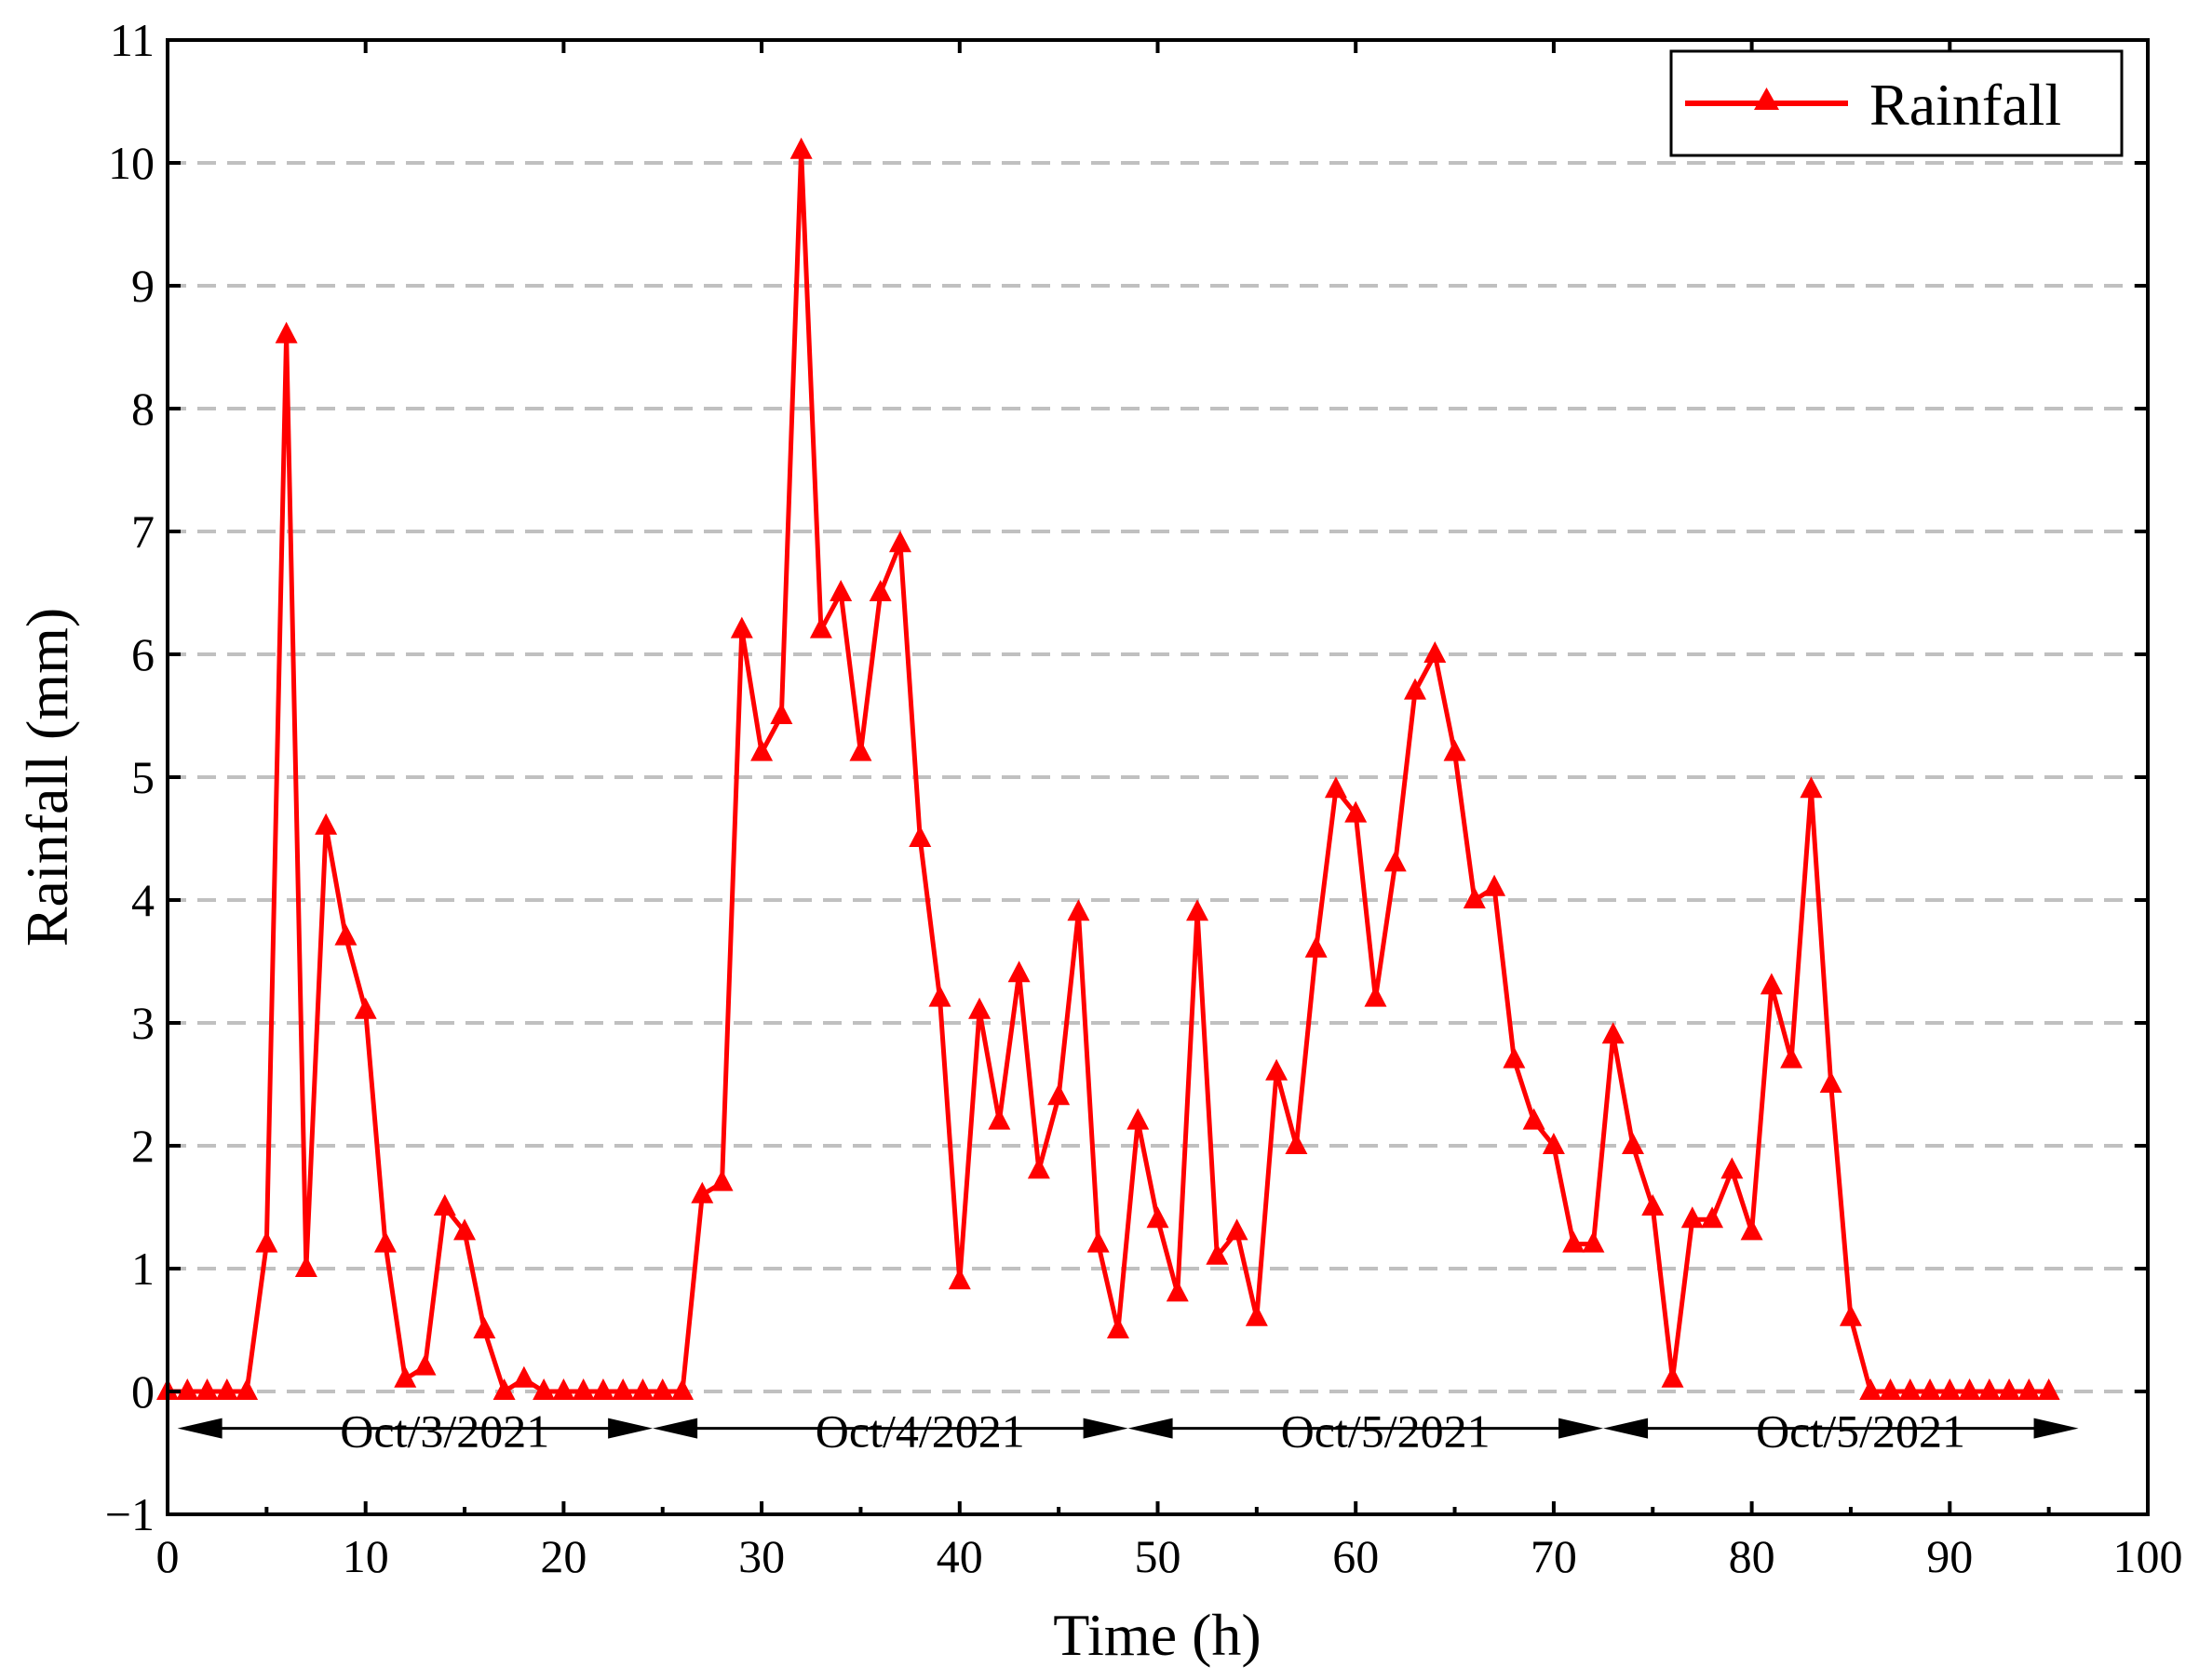  Describe the element at coordinates (130, 1514) in the screenshot. I see `y-tick-label: −1` at that location.